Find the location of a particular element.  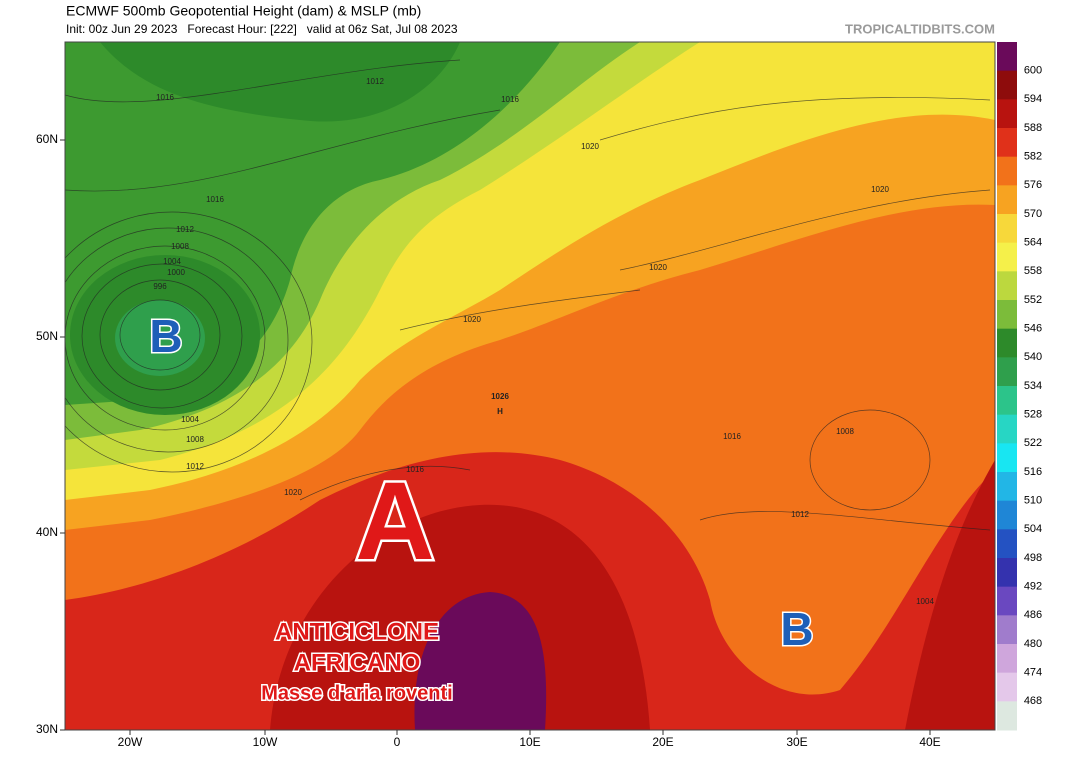

colorbar-label: 504 is located at coordinates (1033, 529).